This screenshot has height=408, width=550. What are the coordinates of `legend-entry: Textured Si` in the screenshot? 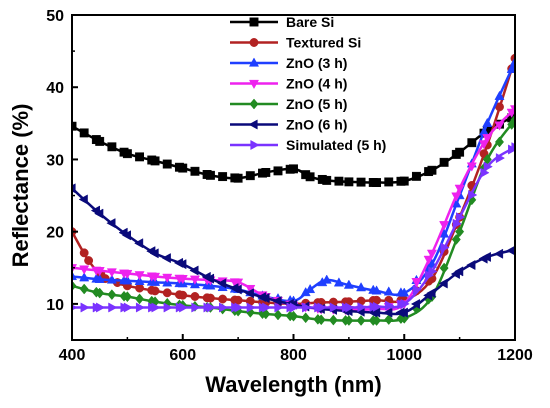 It's located at (295, 43).